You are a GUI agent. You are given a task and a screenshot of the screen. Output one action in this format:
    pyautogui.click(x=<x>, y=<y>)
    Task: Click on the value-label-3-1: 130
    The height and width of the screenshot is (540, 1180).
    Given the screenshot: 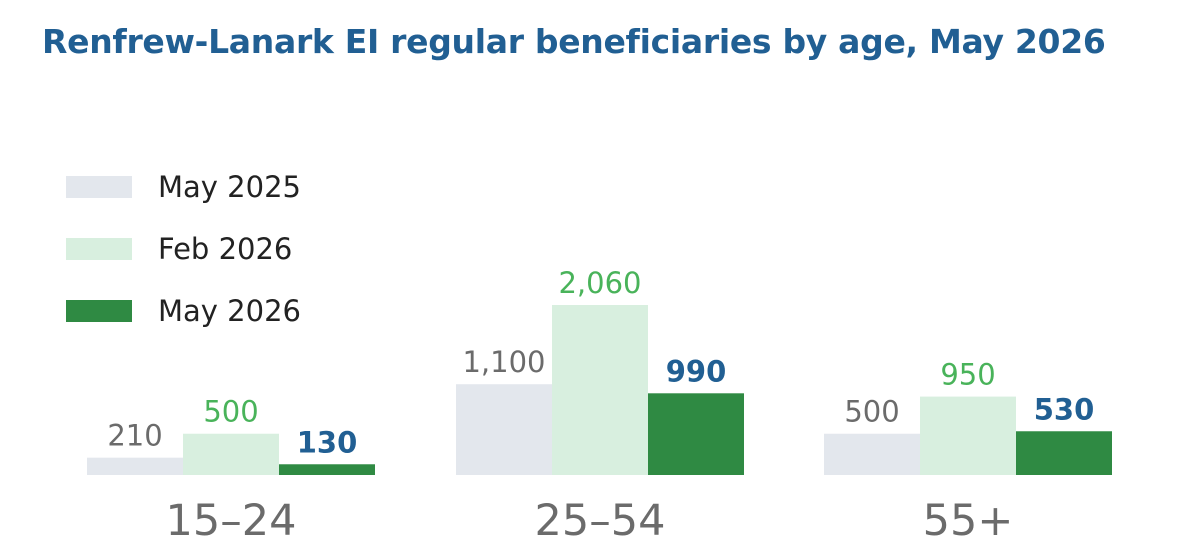 What is the action you would take?
    pyautogui.click(x=327, y=442)
    